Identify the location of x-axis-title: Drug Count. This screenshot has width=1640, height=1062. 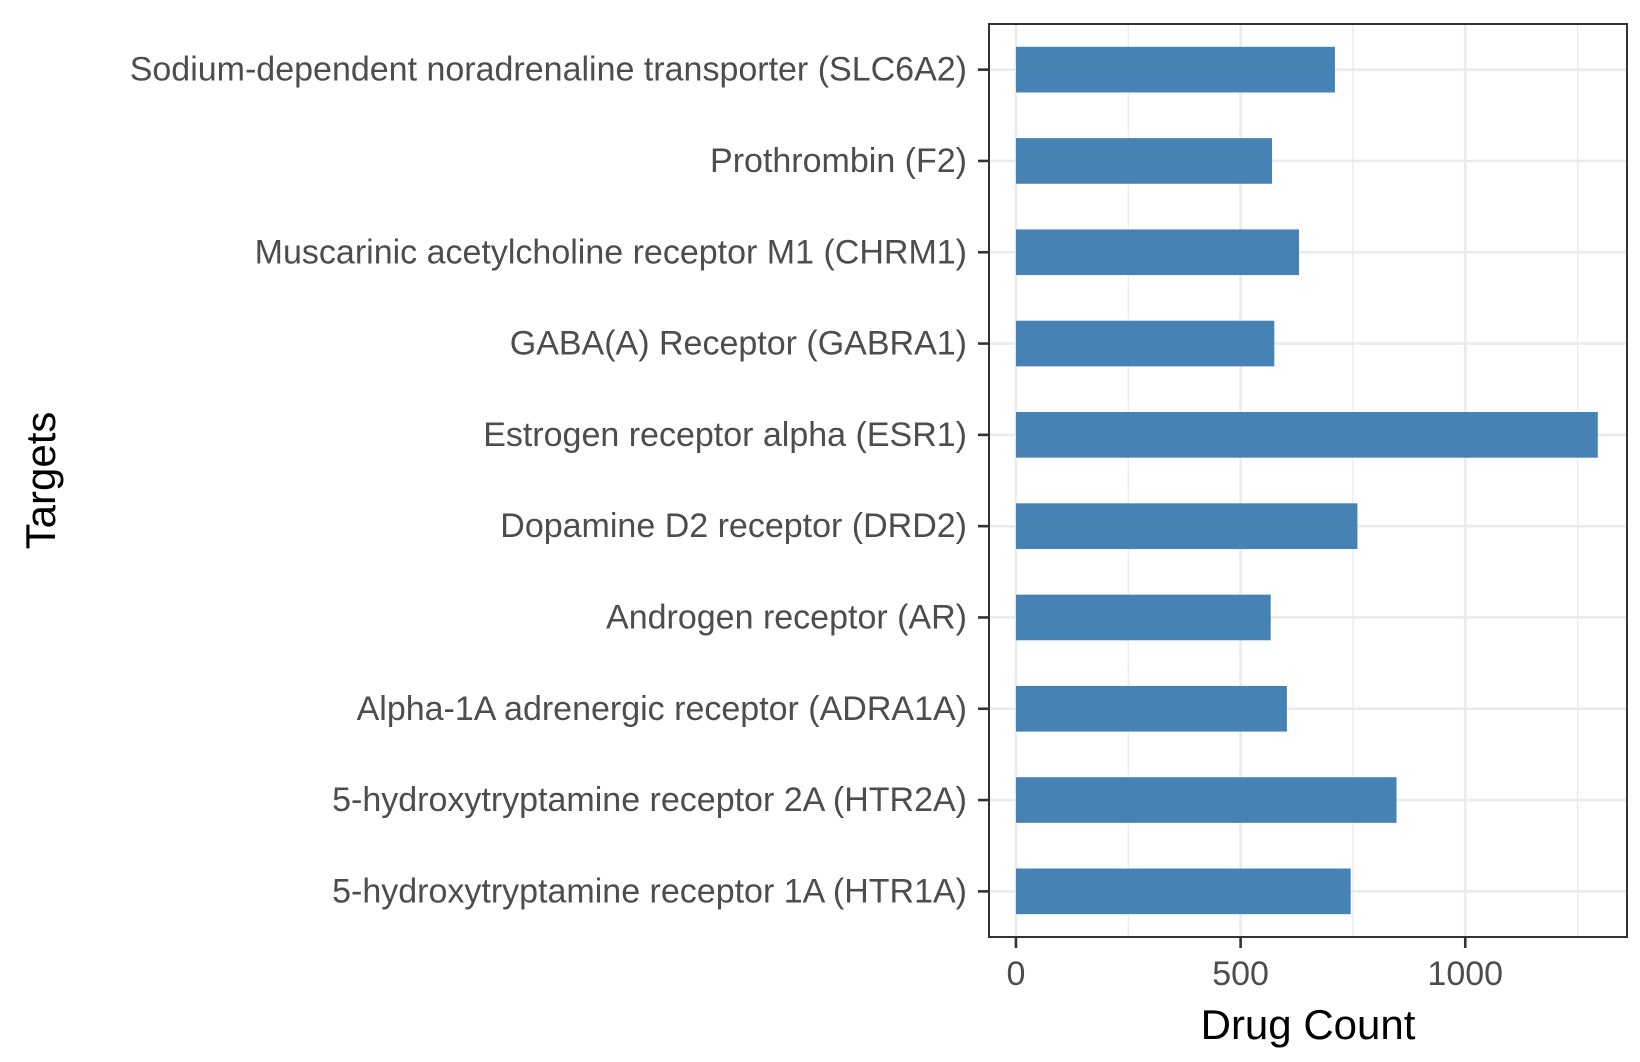
(1308, 1024).